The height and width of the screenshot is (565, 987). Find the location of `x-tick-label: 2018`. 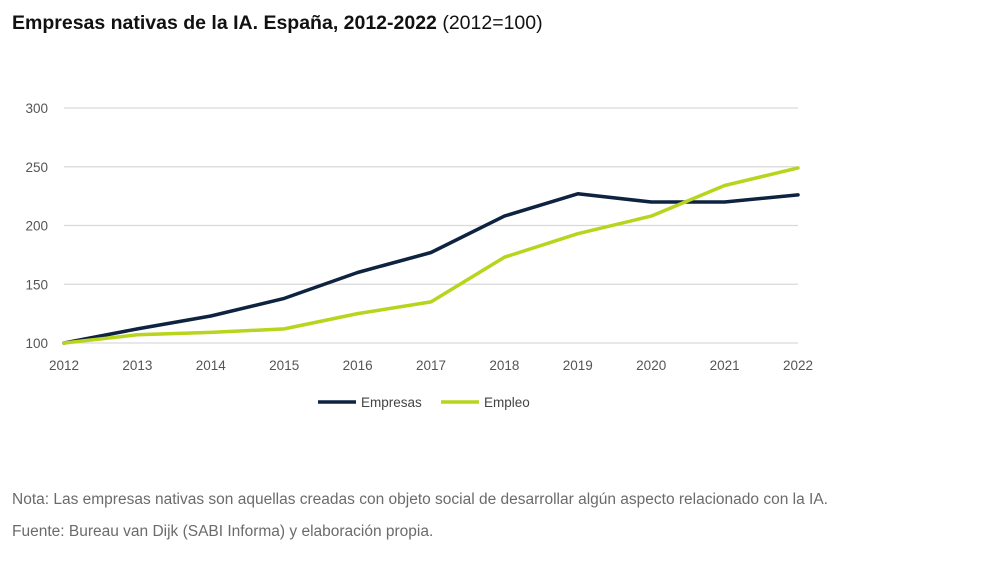

x-tick-label: 2018 is located at coordinates (504, 365).